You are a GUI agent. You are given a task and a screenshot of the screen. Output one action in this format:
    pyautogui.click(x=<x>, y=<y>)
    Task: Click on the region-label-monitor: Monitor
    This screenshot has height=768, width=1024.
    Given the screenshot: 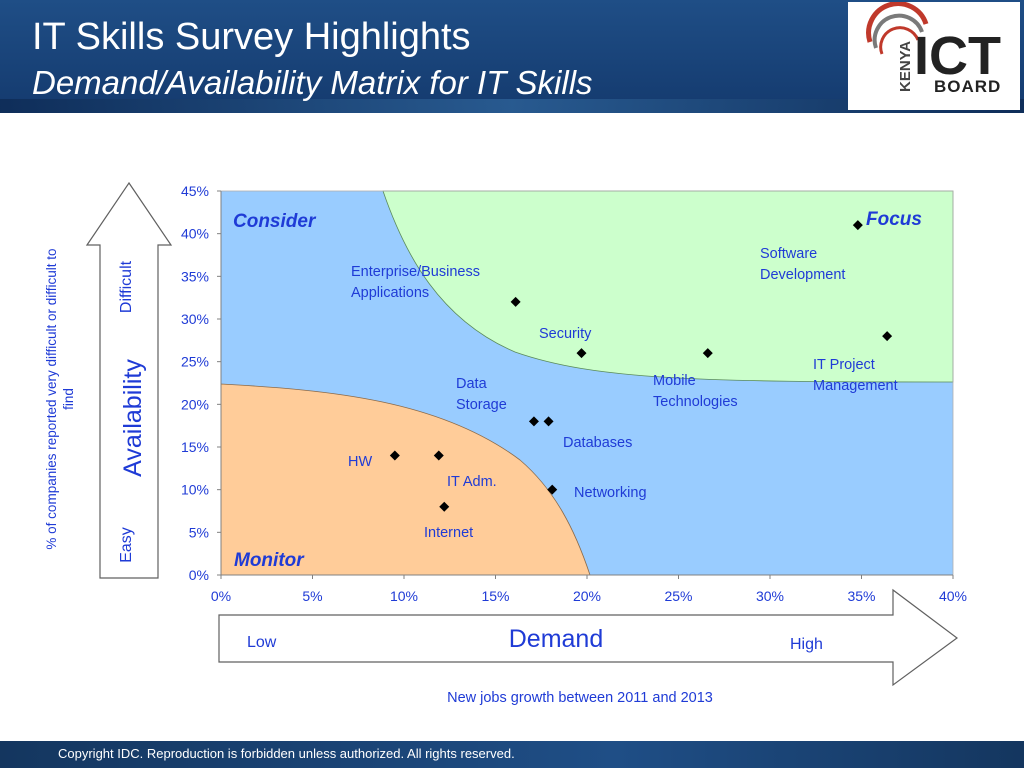 What is the action you would take?
    pyautogui.click(x=269, y=560)
    